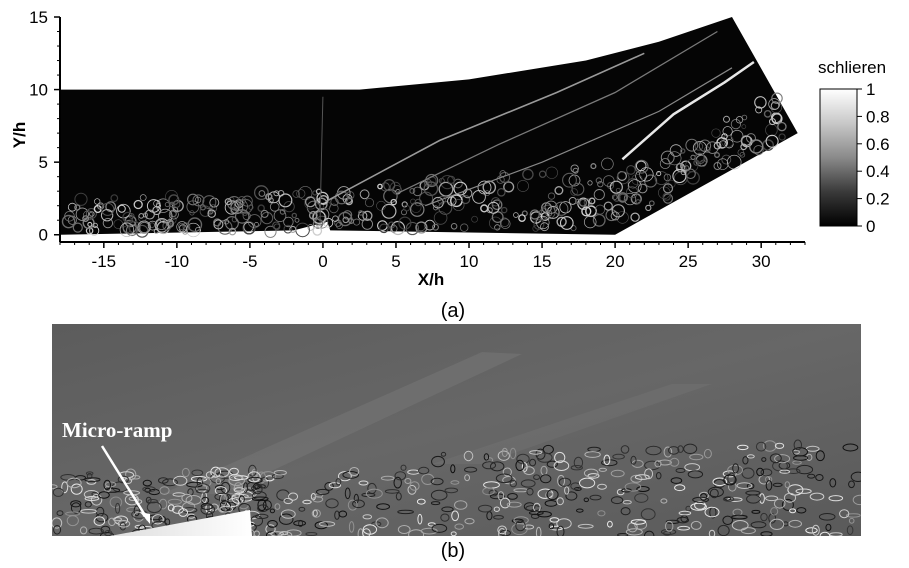  I want to click on colorbar-tick-label: 0.2, so click(878, 199).